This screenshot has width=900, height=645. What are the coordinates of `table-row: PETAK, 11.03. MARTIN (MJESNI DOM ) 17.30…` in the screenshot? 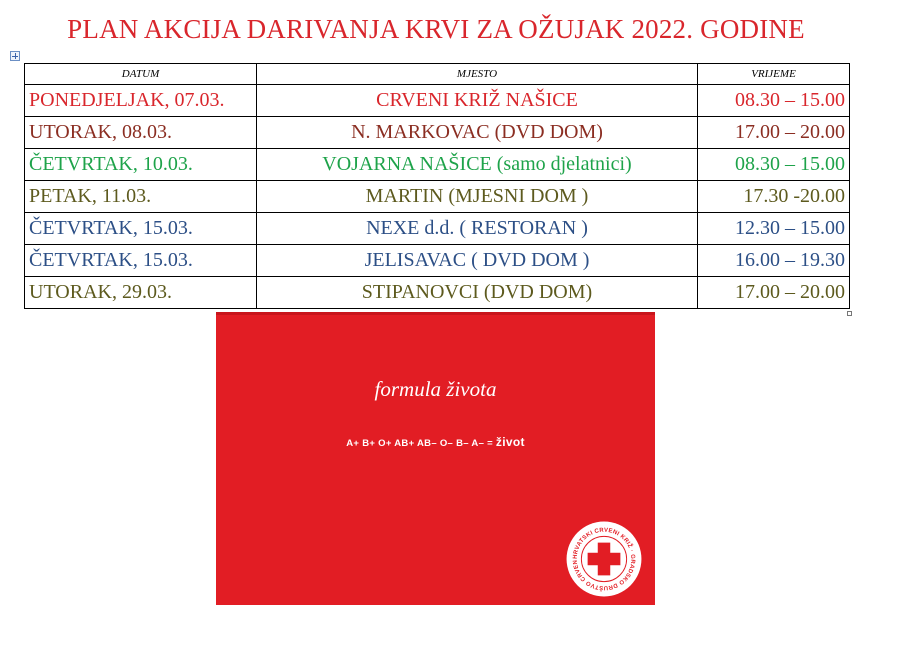 It's located at (437, 196).